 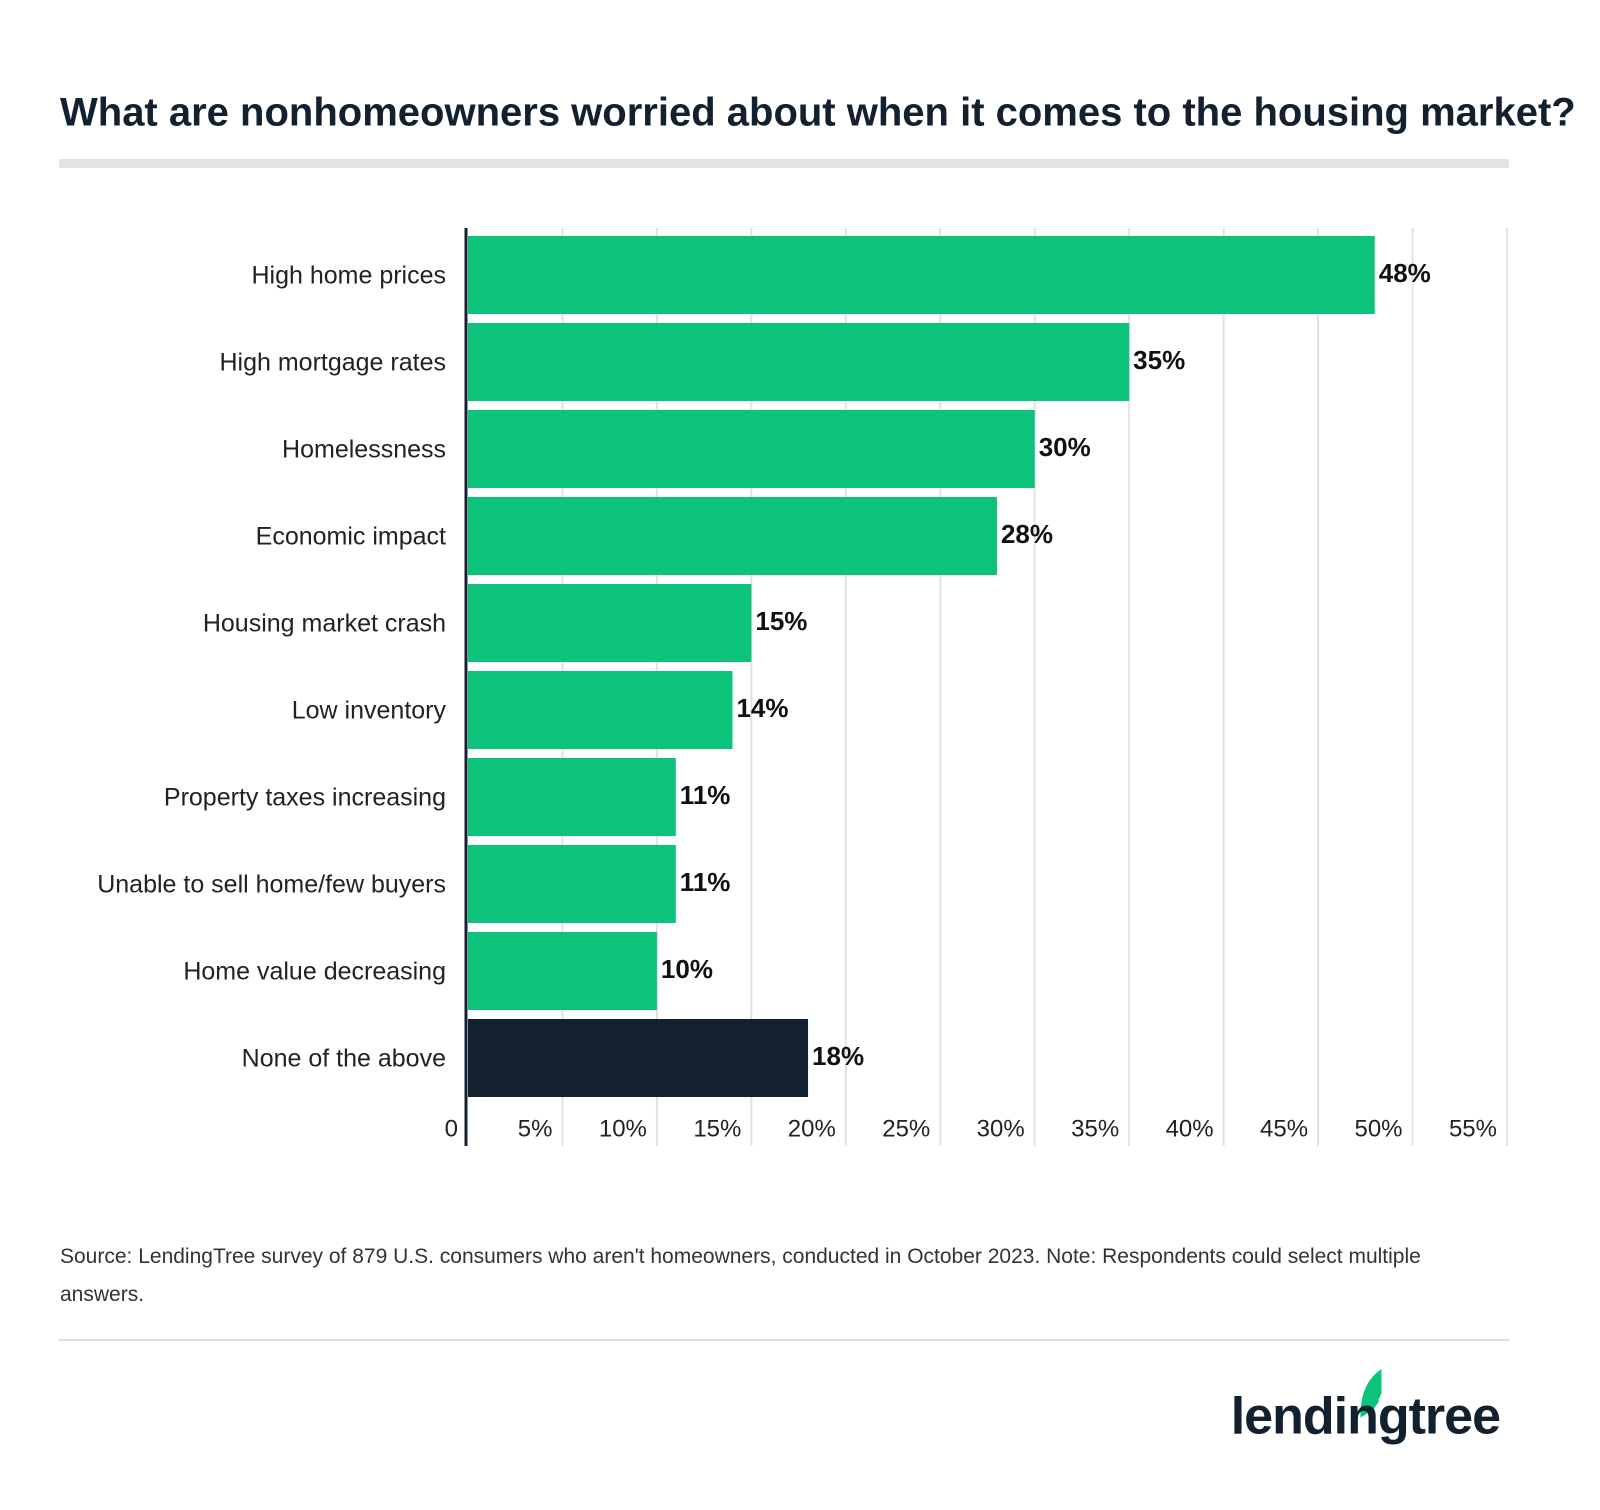 I want to click on logo: lendingtree, so click(x=1365, y=1417).